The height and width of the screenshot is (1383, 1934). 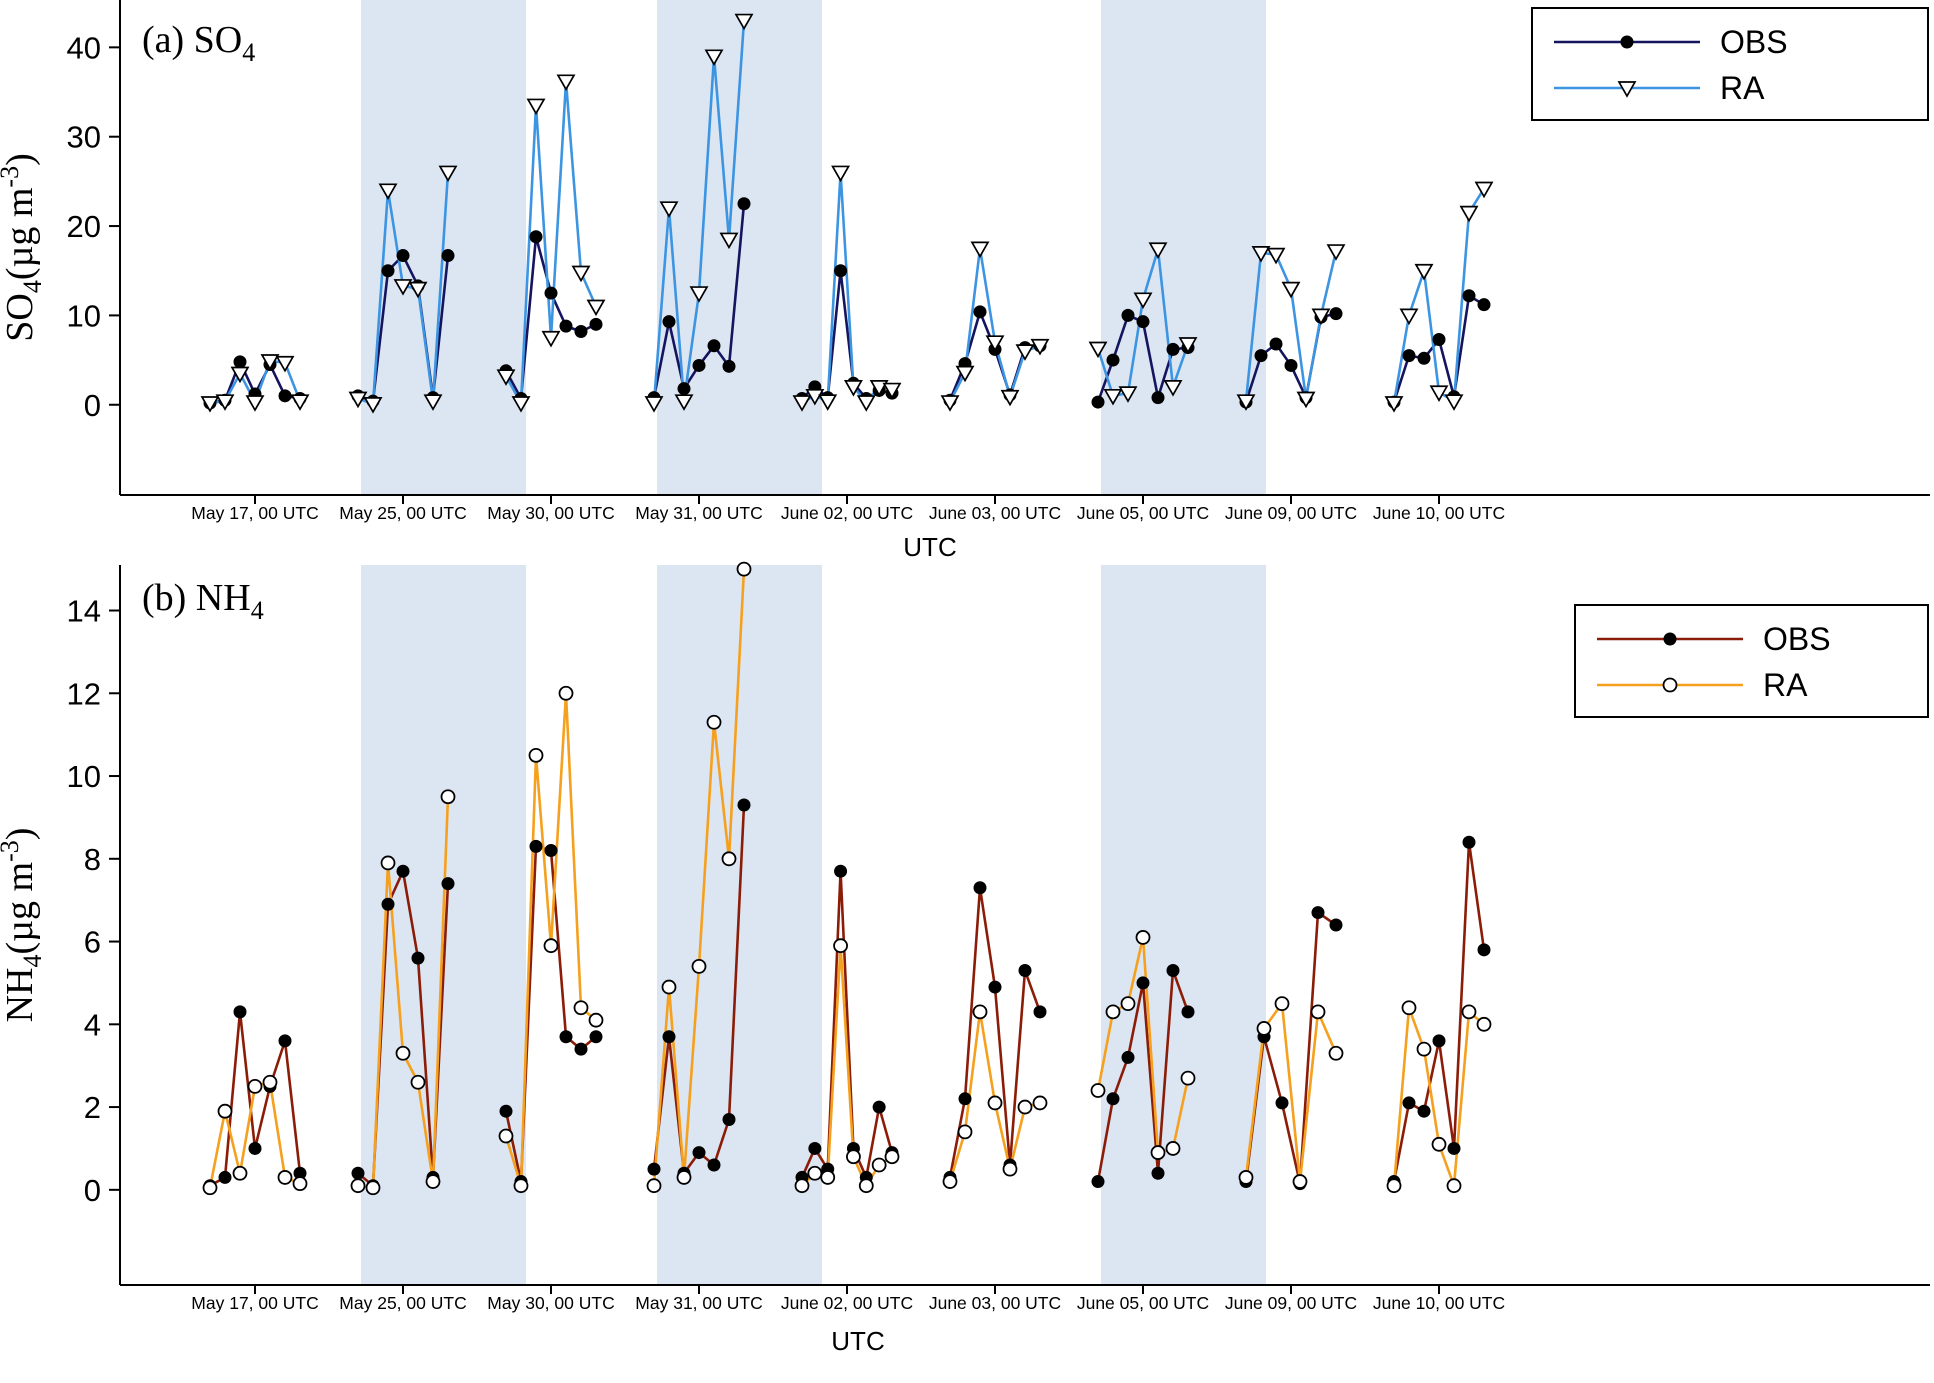 What do you see at coordinates (402, 513) in the screenshot?
I see `x-tick-label: May 25, 00 UTC` at bounding box center [402, 513].